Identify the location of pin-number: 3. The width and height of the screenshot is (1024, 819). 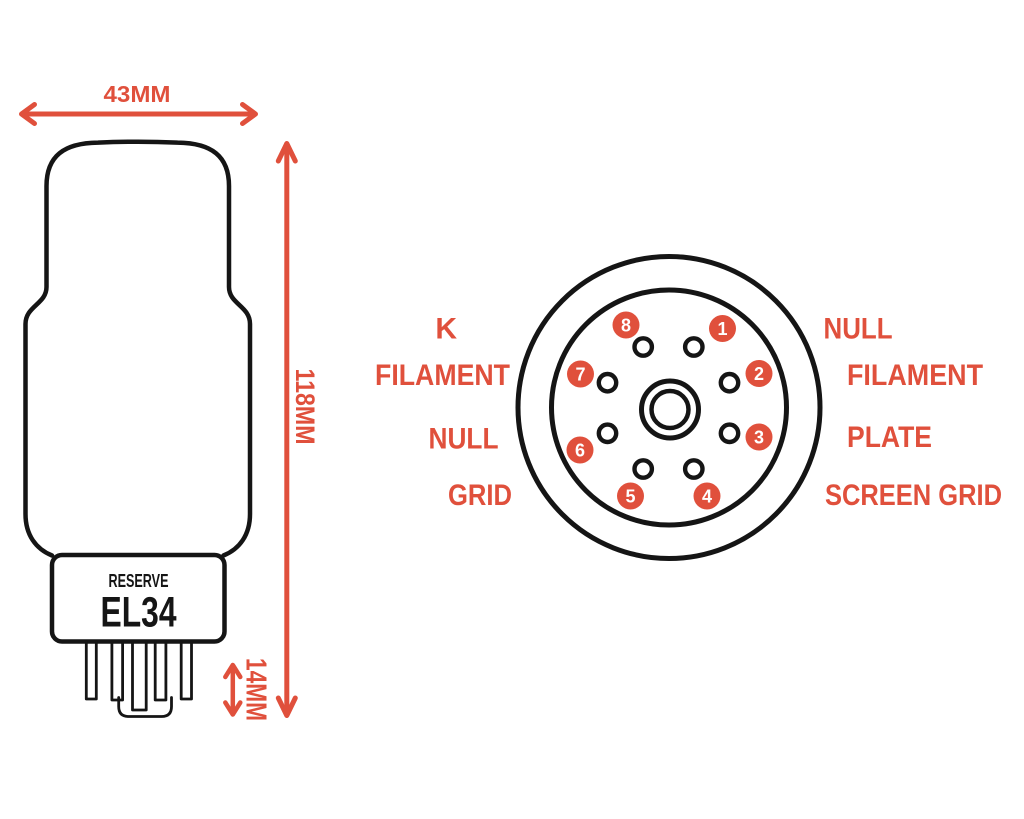
(759, 437).